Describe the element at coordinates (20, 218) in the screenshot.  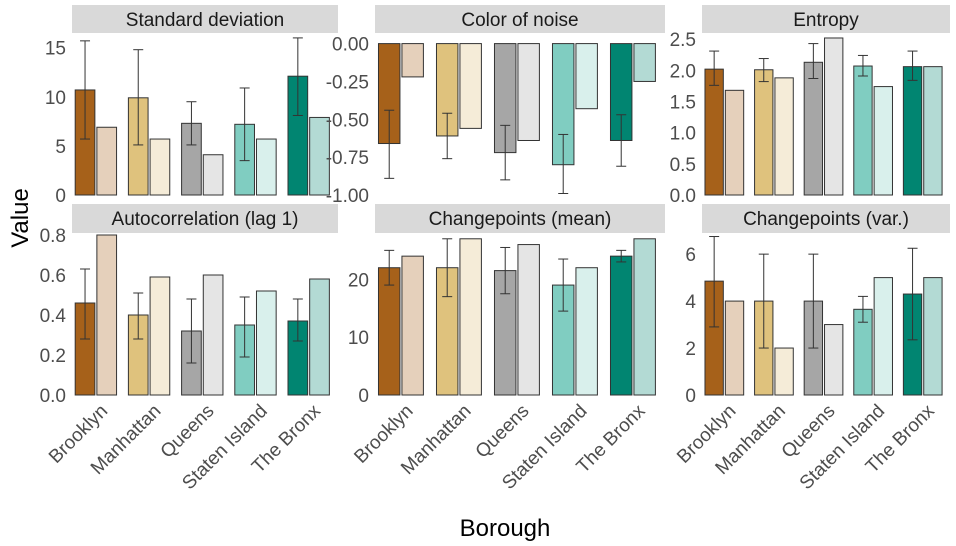
I see `y-axis-title: Value` at that location.